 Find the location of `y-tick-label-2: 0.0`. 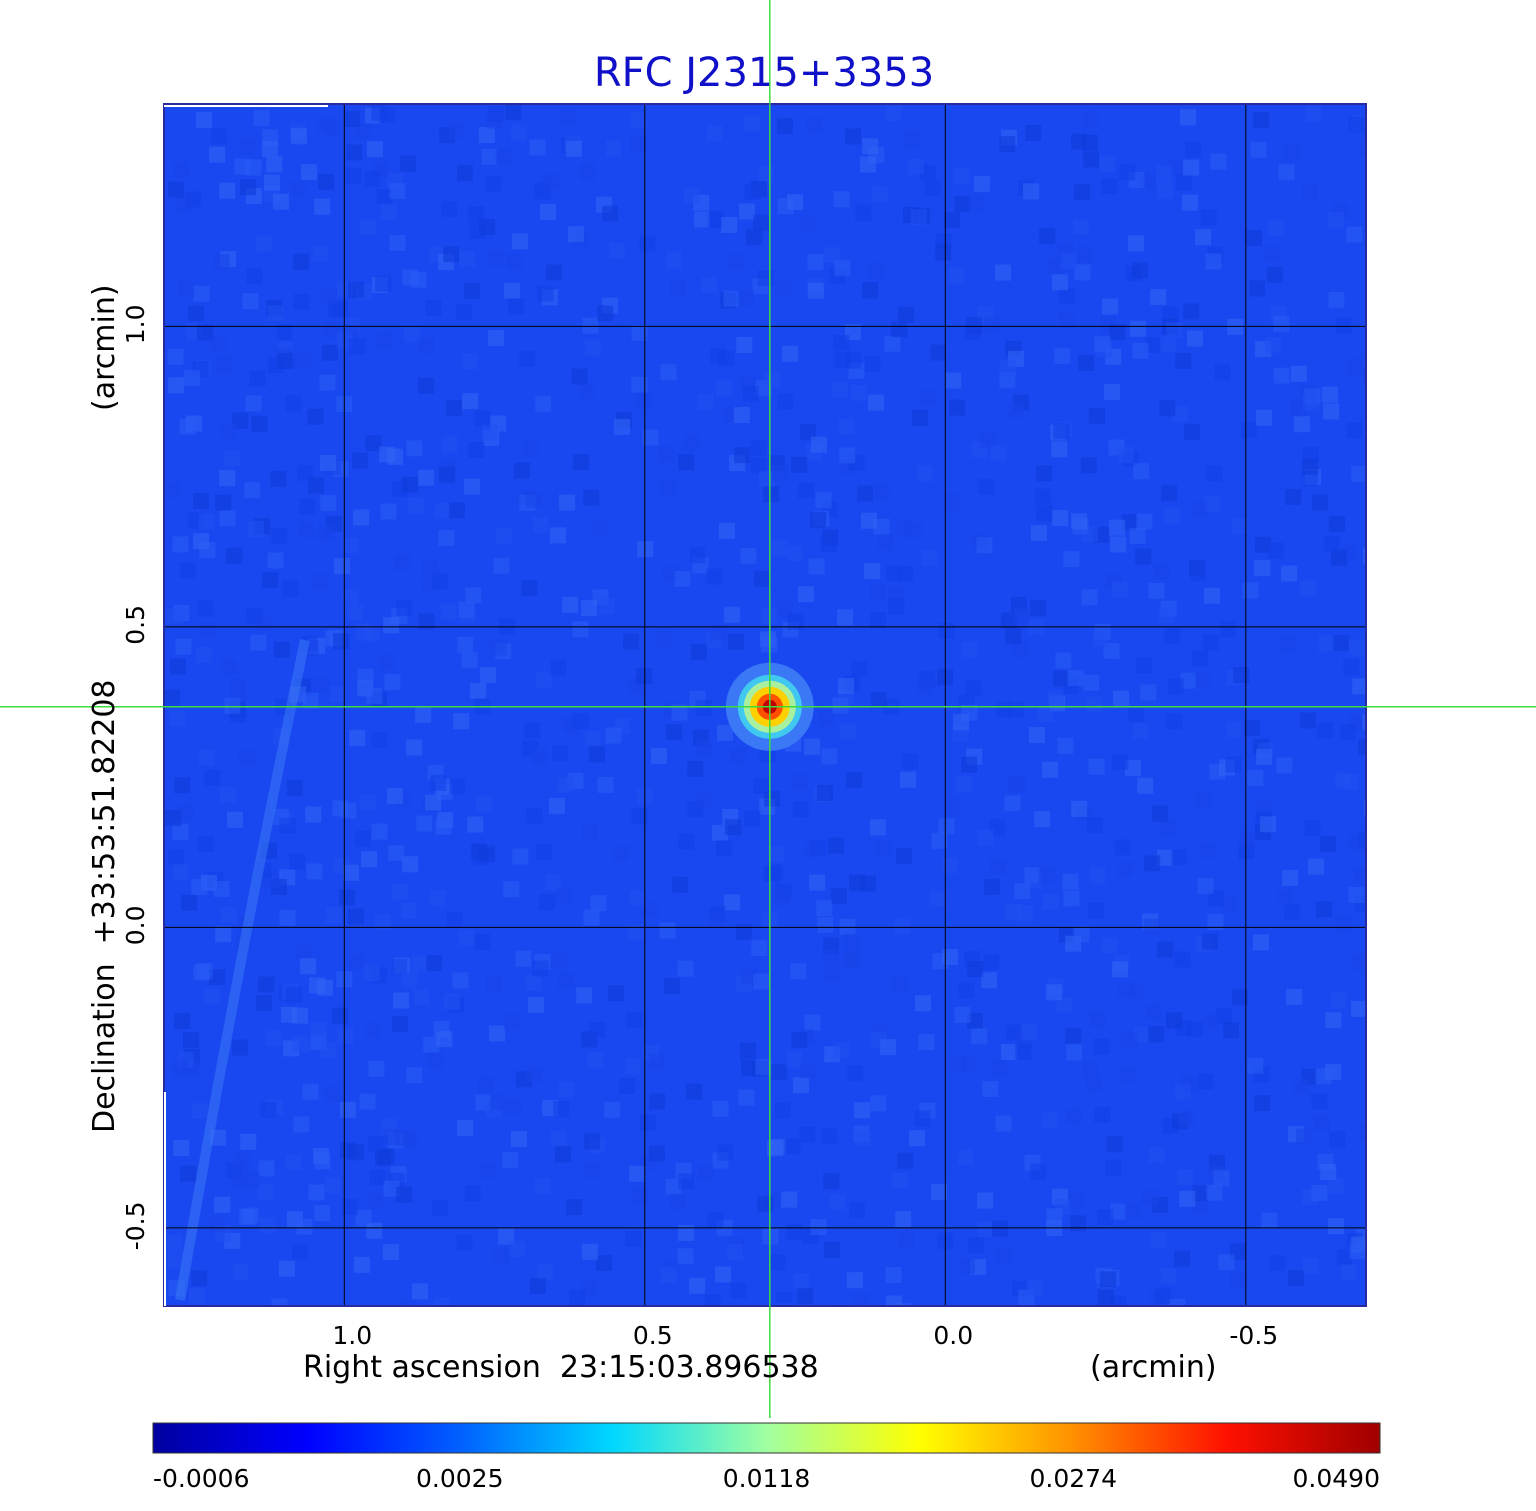

y-tick-label-2: 0.0 is located at coordinates (135, 925).